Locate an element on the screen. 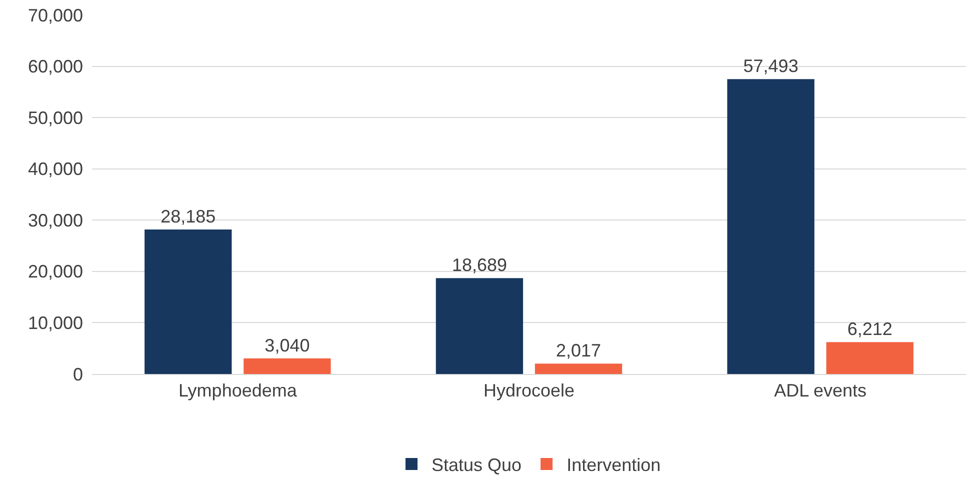 The width and height of the screenshot is (974, 491). data-label: 6,212 is located at coordinates (869, 329).